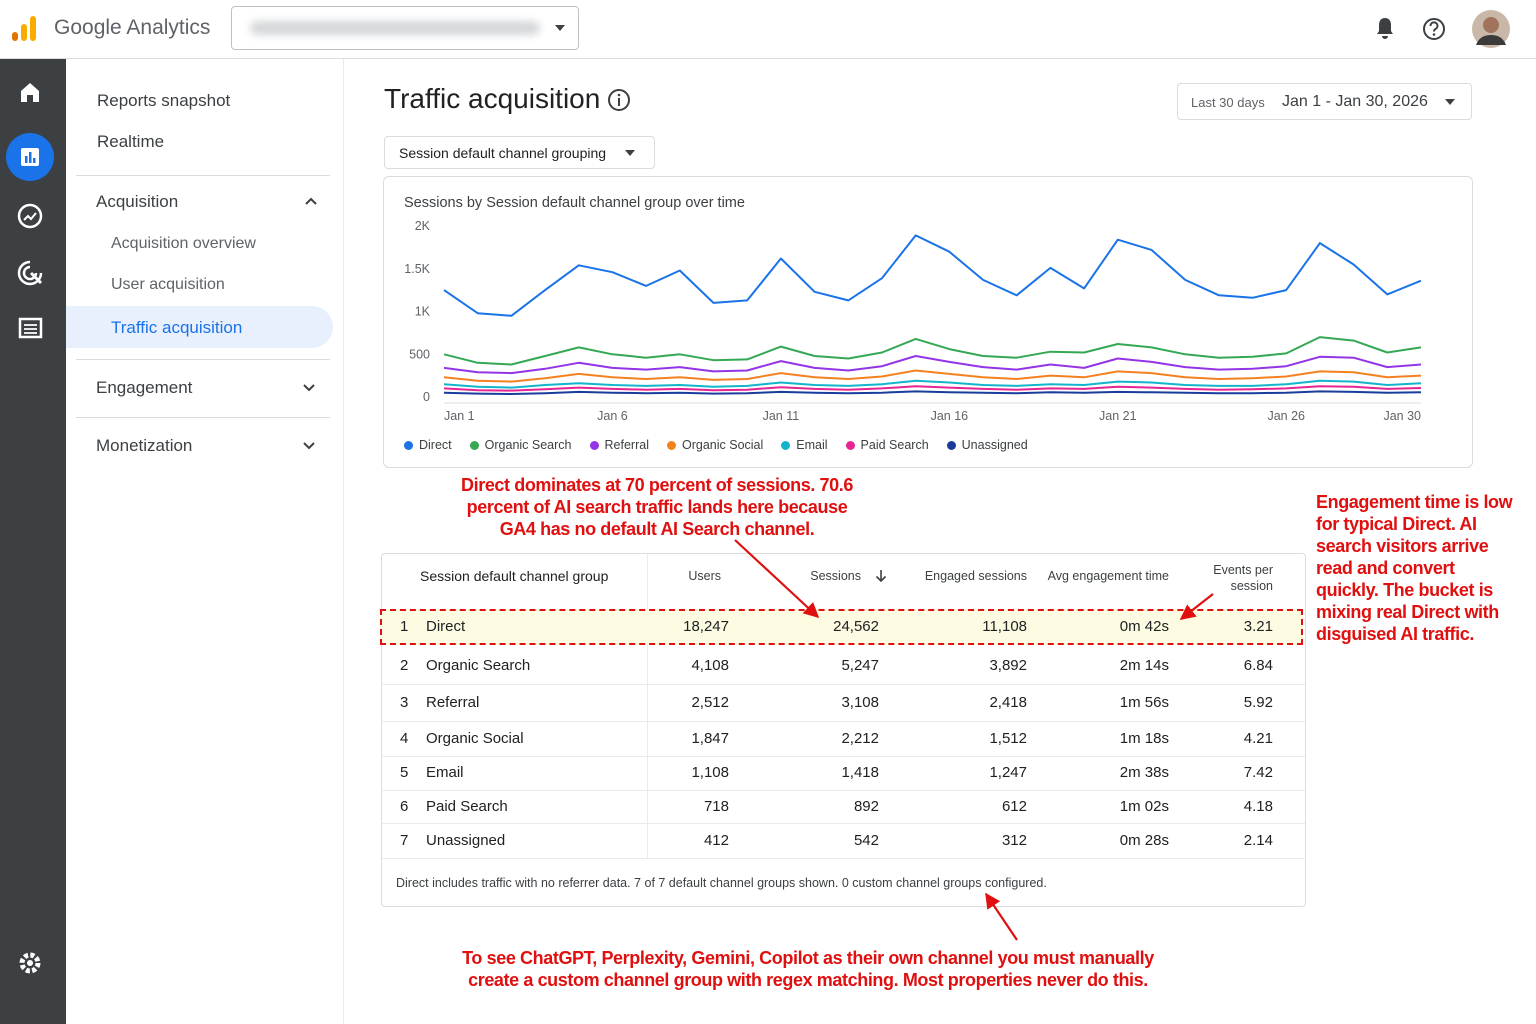  I want to click on nav-section: Engagement, so click(144, 387).